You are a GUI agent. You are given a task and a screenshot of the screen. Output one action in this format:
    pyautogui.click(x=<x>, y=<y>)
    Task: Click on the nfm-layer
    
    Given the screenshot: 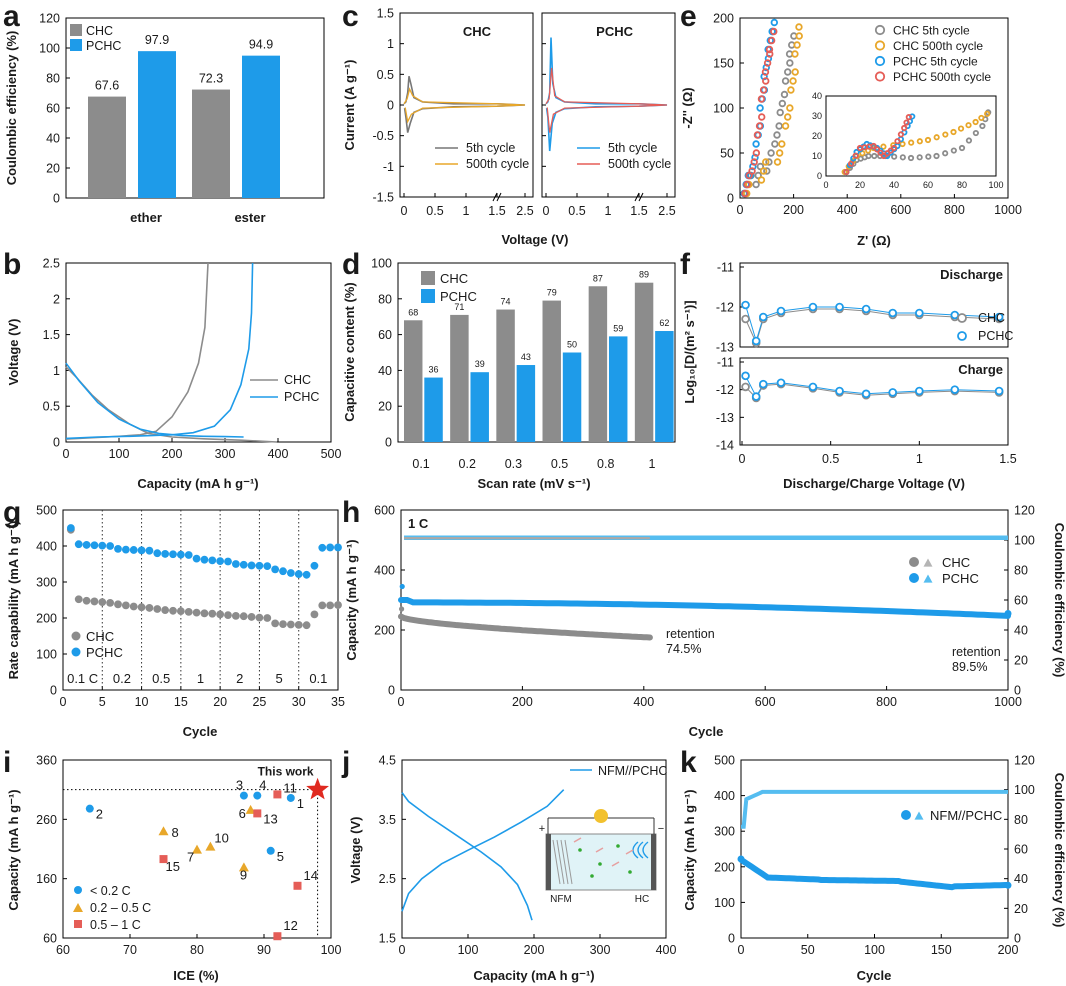 What is the action you would take?
    pyautogui.click(x=560, y=862)
    